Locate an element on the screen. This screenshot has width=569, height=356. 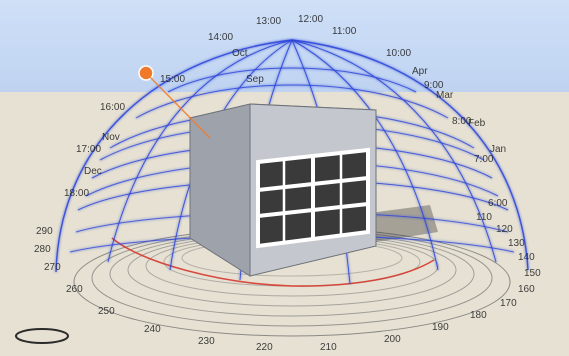
label-feb: Feb is located at coordinates (477, 123).